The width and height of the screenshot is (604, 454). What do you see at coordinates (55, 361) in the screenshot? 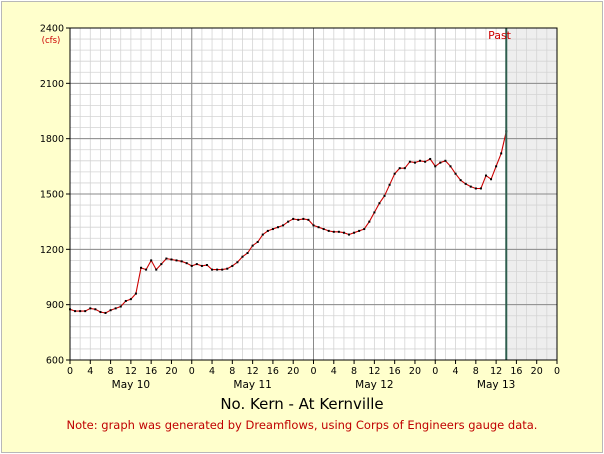
I see `y-tick-label: 600` at bounding box center [55, 361].